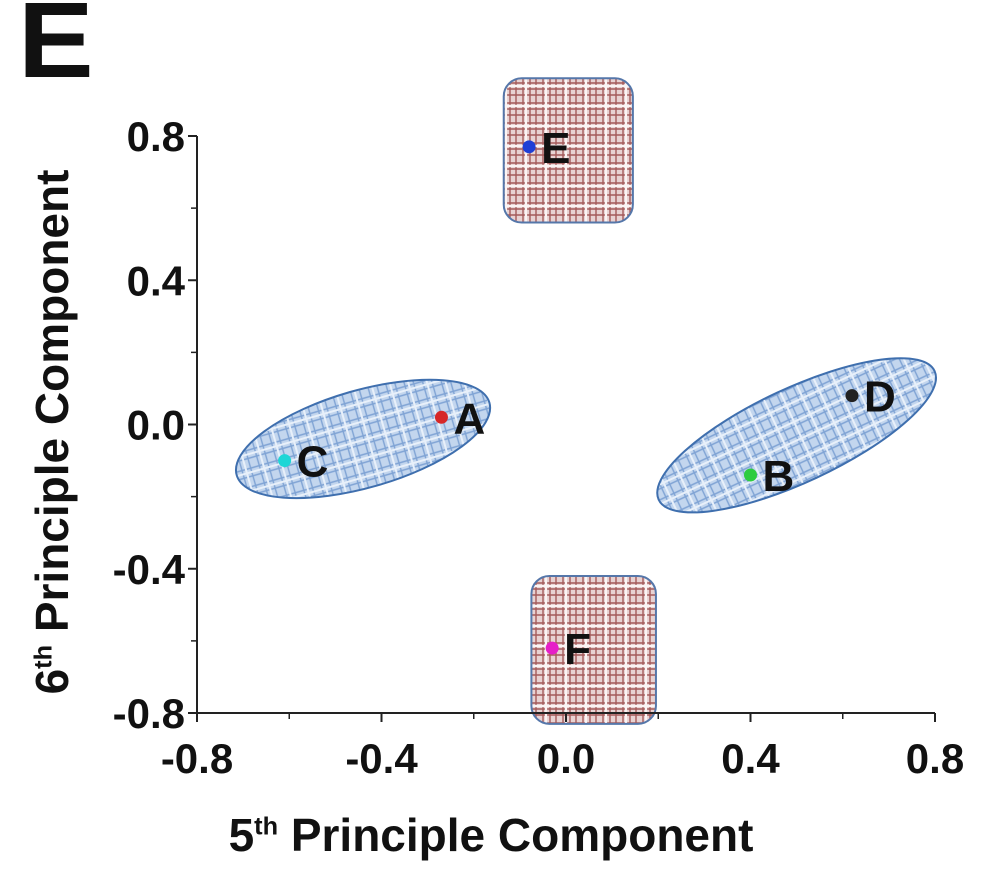  I want to click on point-label-f: F, so click(577, 649).